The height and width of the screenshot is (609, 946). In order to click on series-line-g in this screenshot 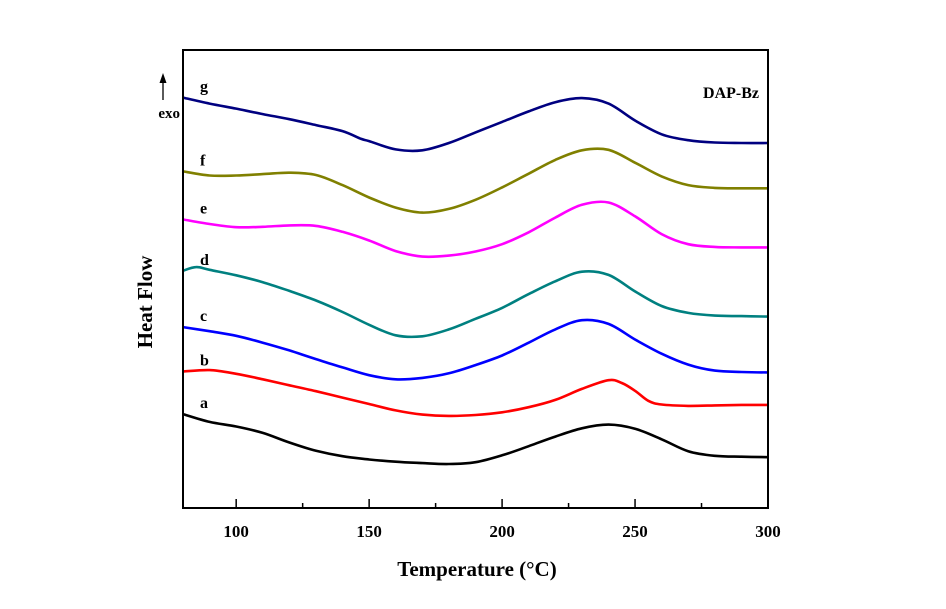, I will do `click(475, 124)`.